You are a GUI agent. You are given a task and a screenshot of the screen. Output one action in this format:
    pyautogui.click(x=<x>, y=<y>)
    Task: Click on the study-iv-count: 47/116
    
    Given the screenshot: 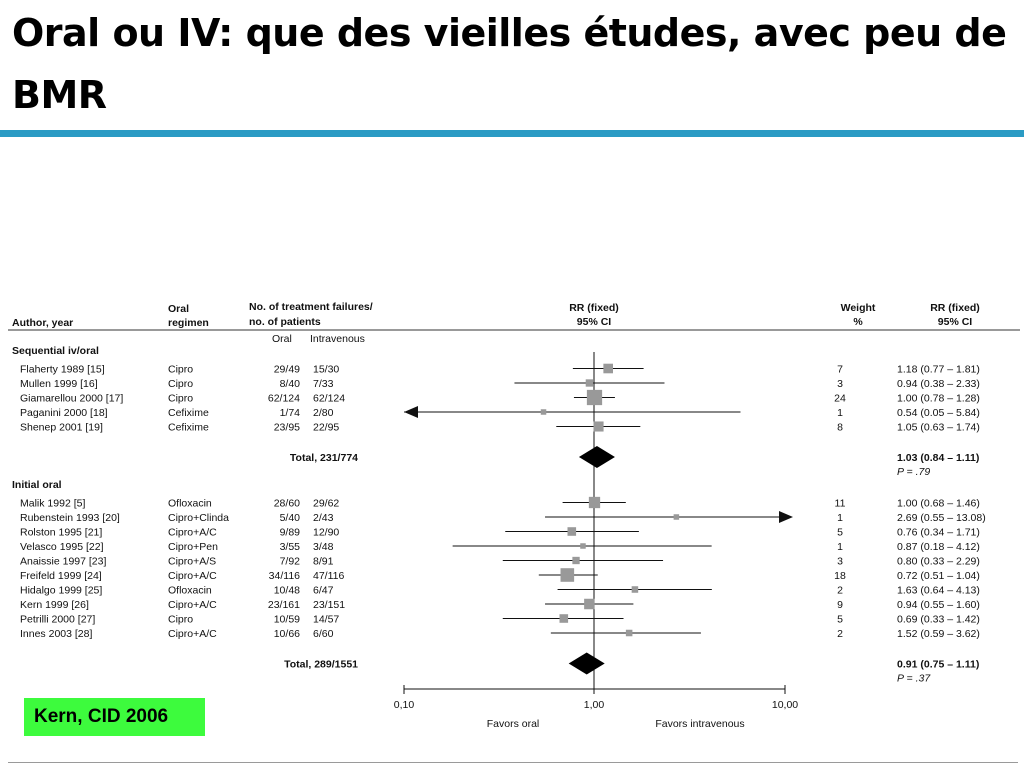 What is the action you would take?
    pyautogui.click(x=328, y=576)
    